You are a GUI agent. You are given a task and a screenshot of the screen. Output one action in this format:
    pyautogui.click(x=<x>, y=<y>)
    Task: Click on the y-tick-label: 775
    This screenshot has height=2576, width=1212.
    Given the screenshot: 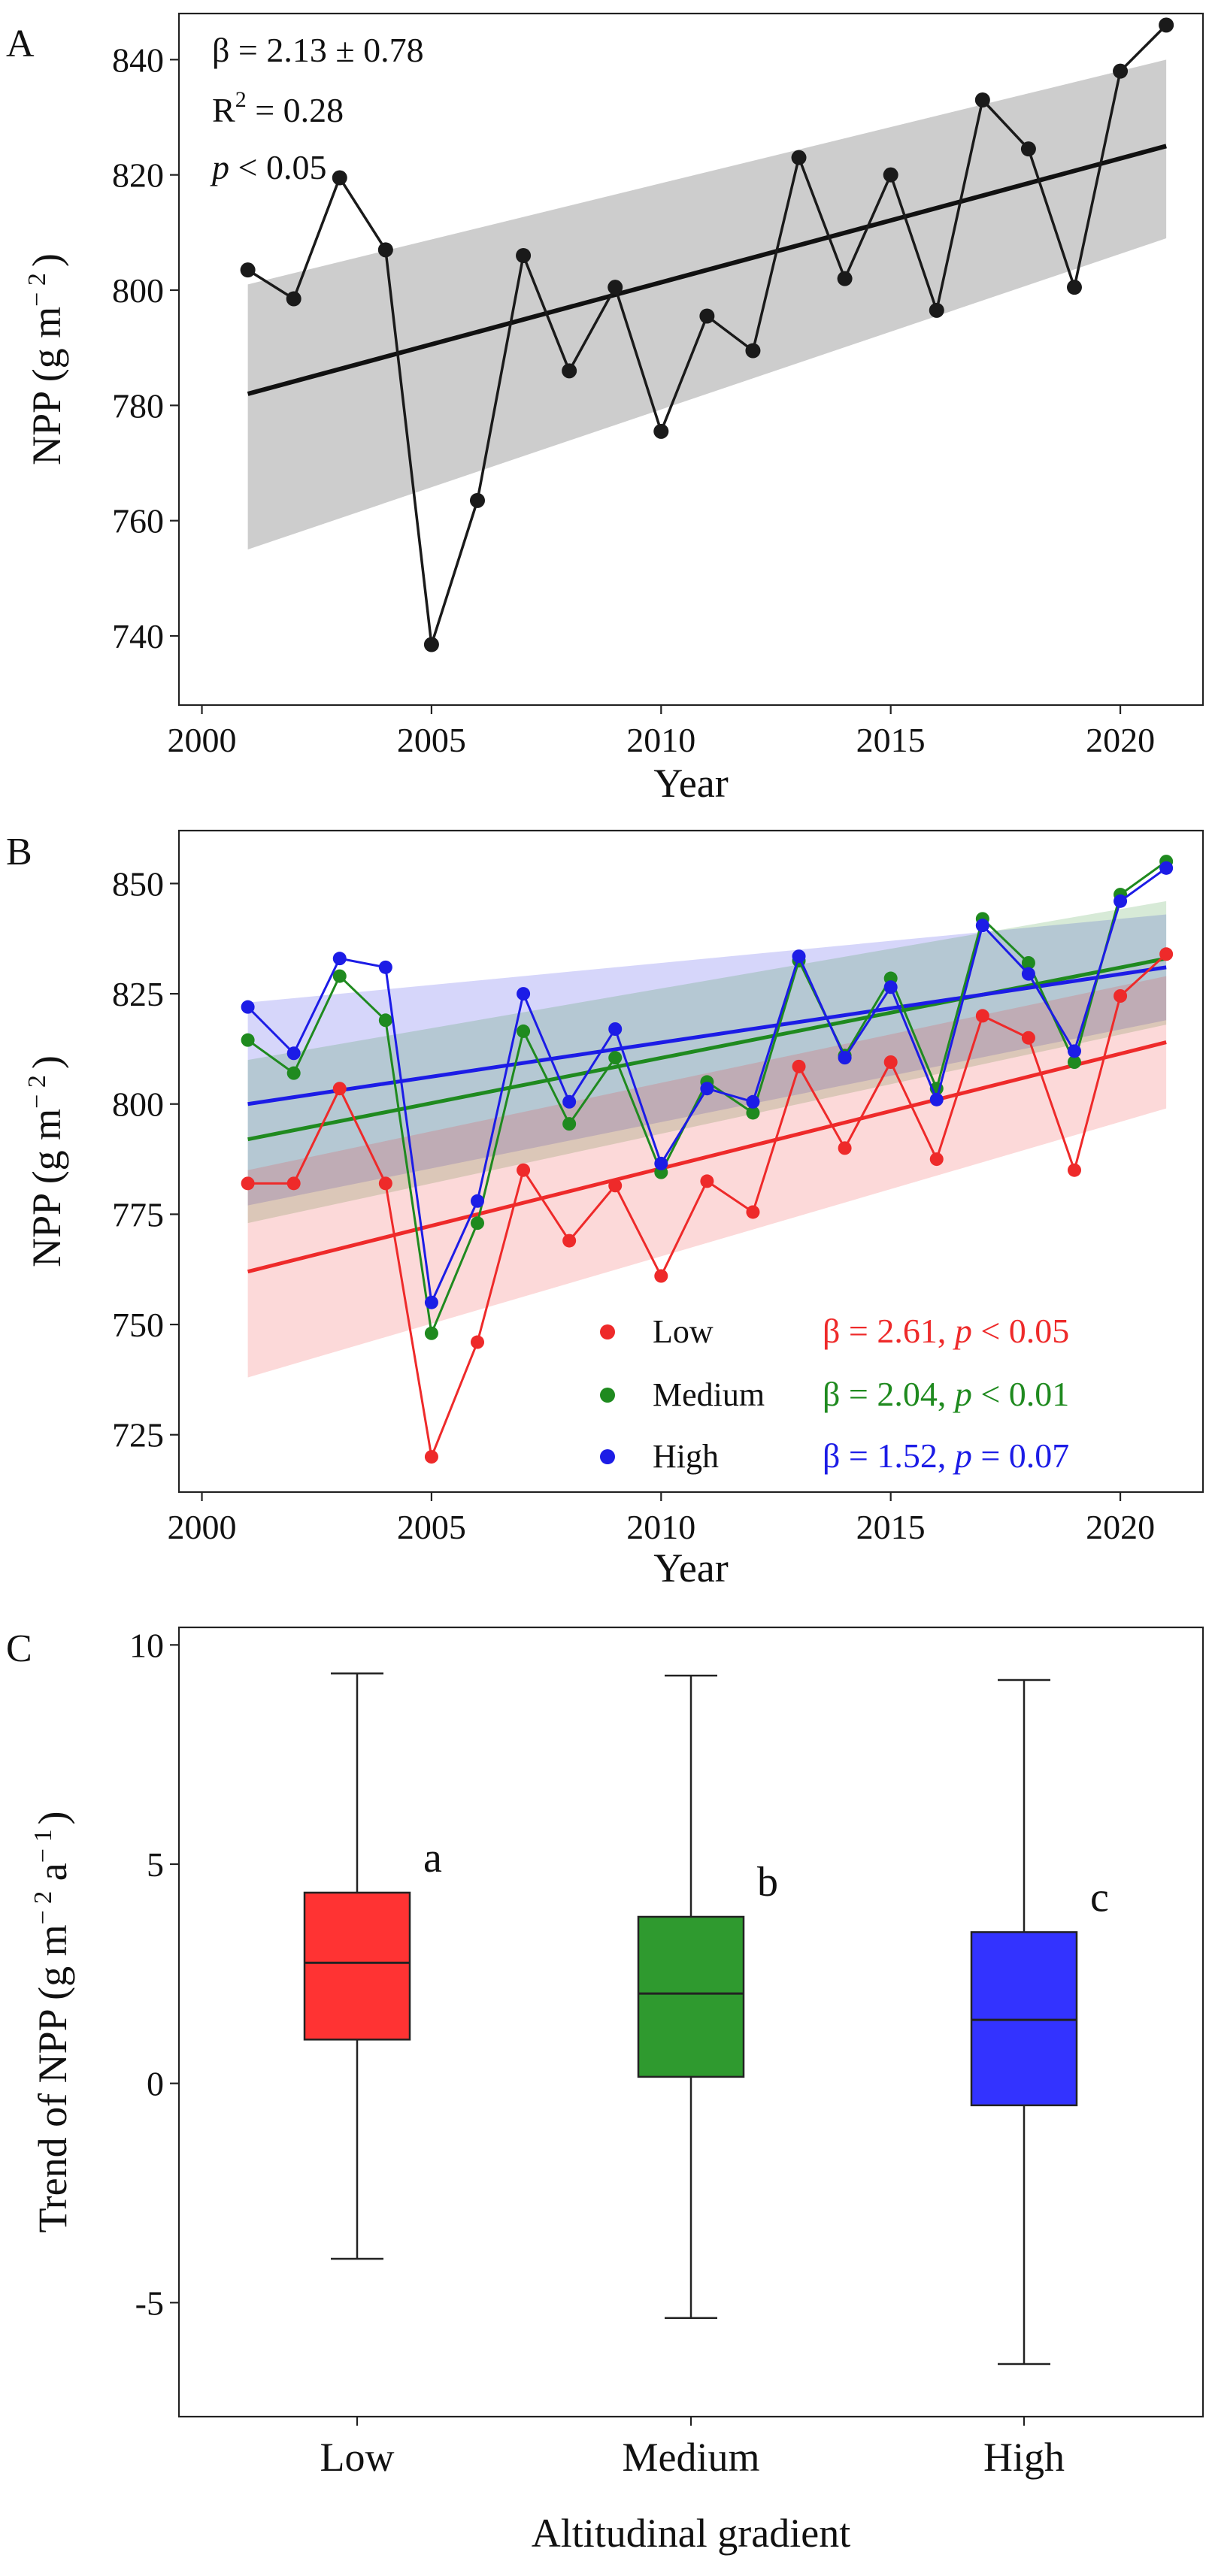 What is the action you would take?
    pyautogui.click(x=138, y=1214)
    